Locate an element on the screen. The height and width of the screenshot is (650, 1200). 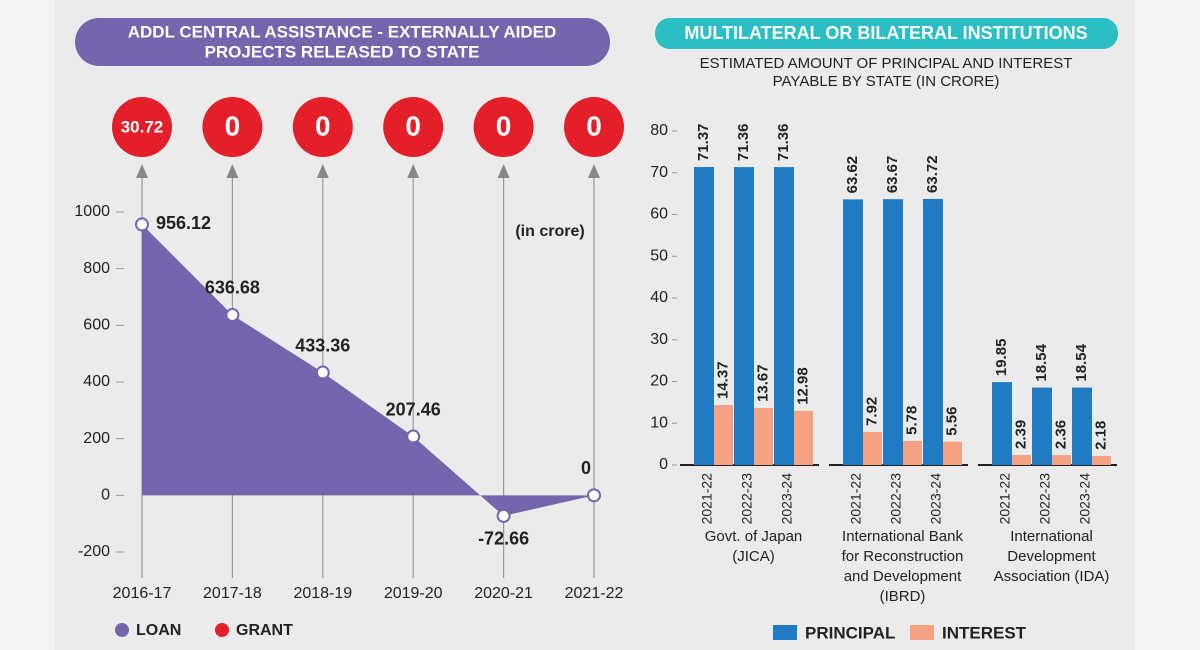
data-label: 2.36 is located at coordinates (1060, 434).